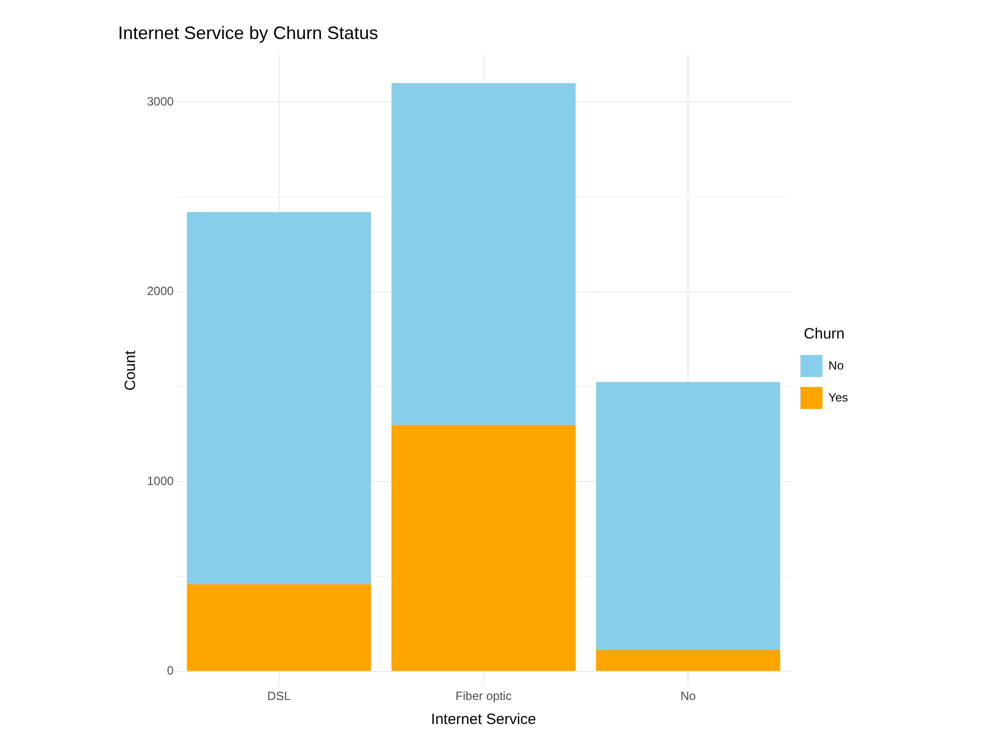  Describe the element at coordinates (160, 481) in the screenshot. I see `y-tick-label: 1000` at that location.